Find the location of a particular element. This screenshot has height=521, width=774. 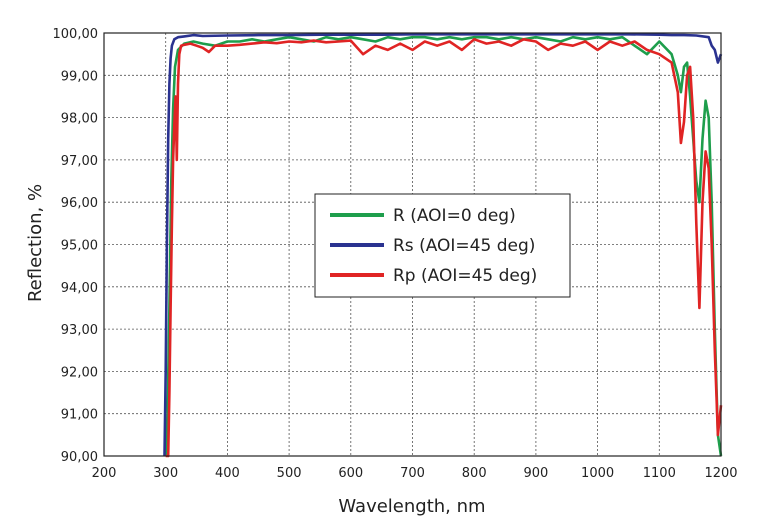

y-tick-label: 96,00 is located at coordinates (79, 203).